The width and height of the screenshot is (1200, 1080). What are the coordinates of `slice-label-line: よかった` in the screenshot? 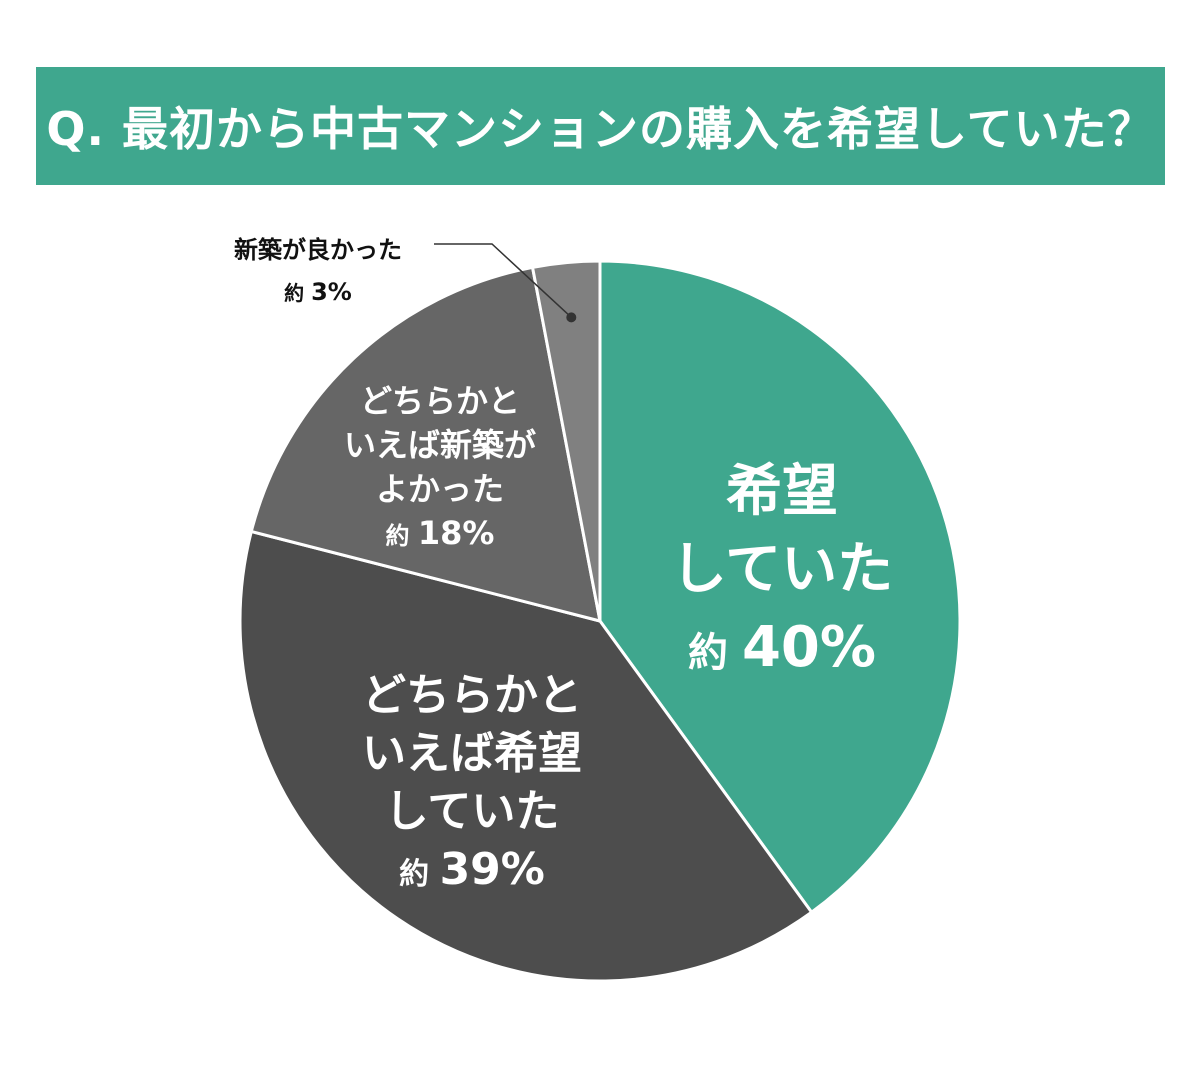 It's located at (440, 489).